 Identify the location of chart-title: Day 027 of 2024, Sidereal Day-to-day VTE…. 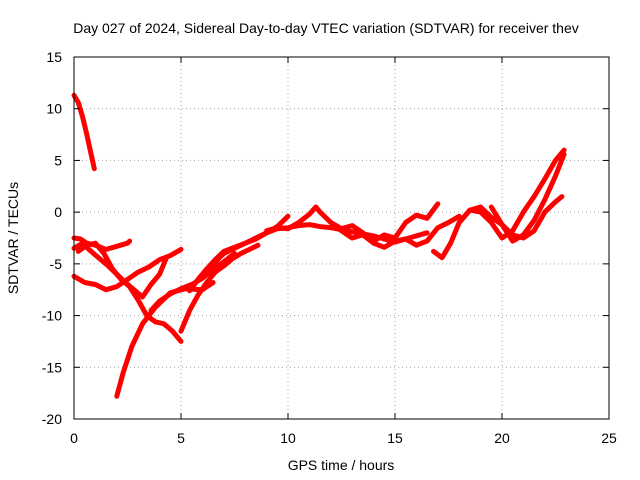
(326, 28).